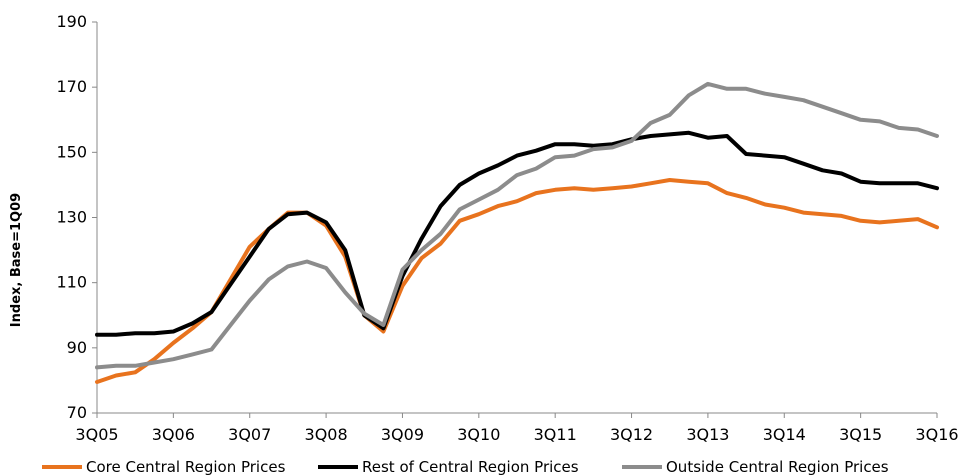 Image resolution: width=960 pixels, height=475 pixels. I want to click on x-tick-label: 3Q16, so click(936, 434).